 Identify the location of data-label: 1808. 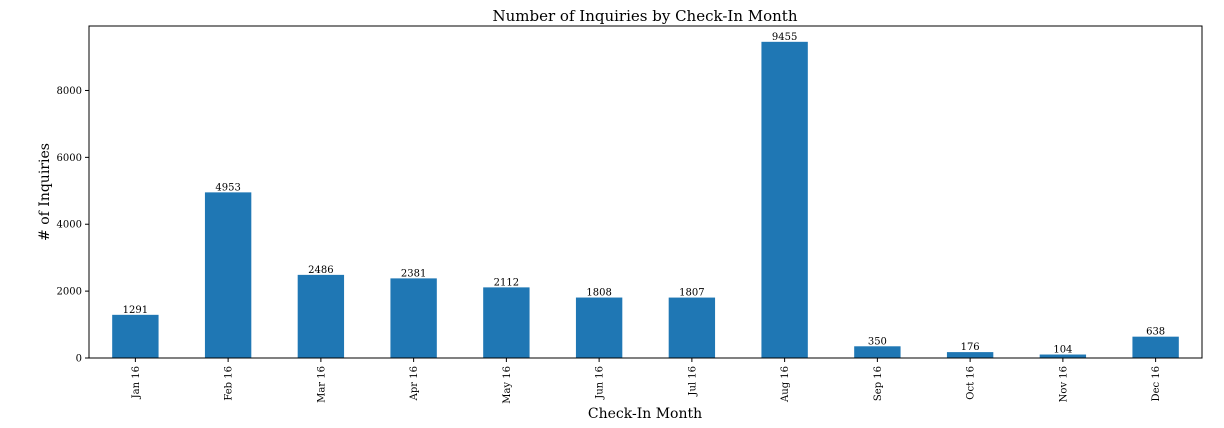
(598, 293).